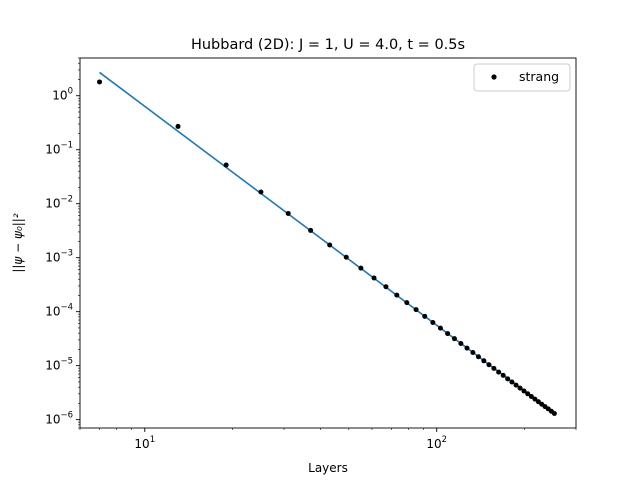 The image size is (640, 484). Describe the element at coordinates (18, 242) in the screenshot. I see `y-axis-label: ||ψ − ψ₀||²` at that location.